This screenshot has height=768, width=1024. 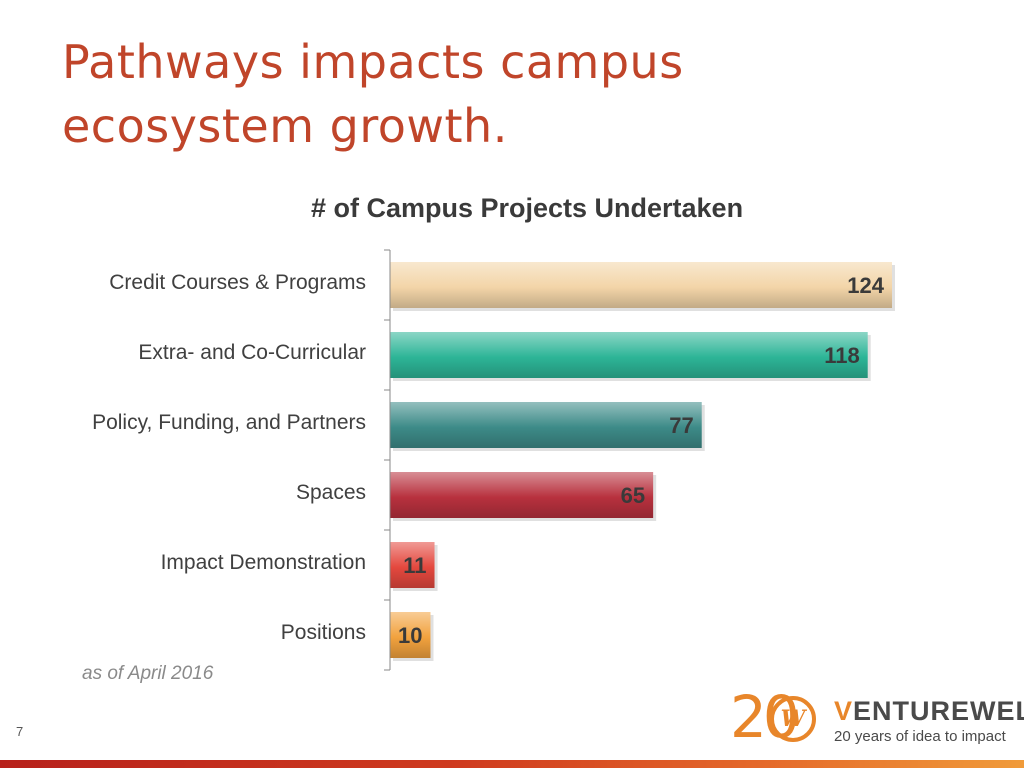 What do you see at coordinates (263, 562) in the screenshot?
I see `category-label: Impact Demonstration` at bounding box center [263, 562].